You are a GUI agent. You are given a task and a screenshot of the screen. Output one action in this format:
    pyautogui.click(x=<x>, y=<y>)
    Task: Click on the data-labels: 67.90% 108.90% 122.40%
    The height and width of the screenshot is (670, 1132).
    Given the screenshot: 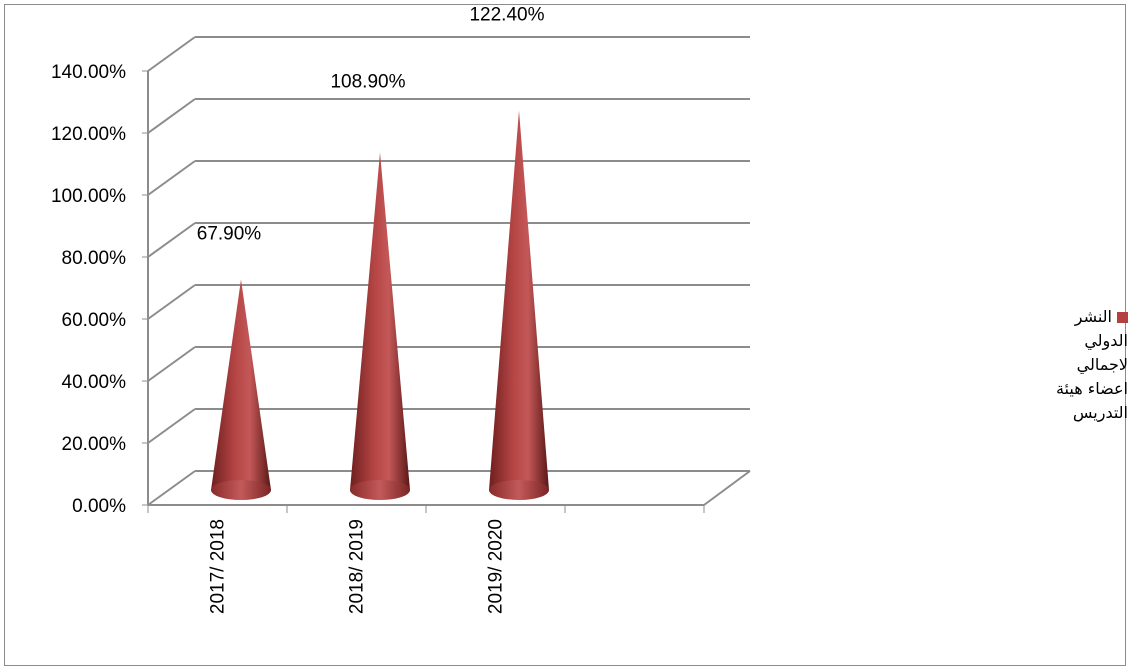 What is the action you would take?
    pyautogui.click(x=371, y=125)
    